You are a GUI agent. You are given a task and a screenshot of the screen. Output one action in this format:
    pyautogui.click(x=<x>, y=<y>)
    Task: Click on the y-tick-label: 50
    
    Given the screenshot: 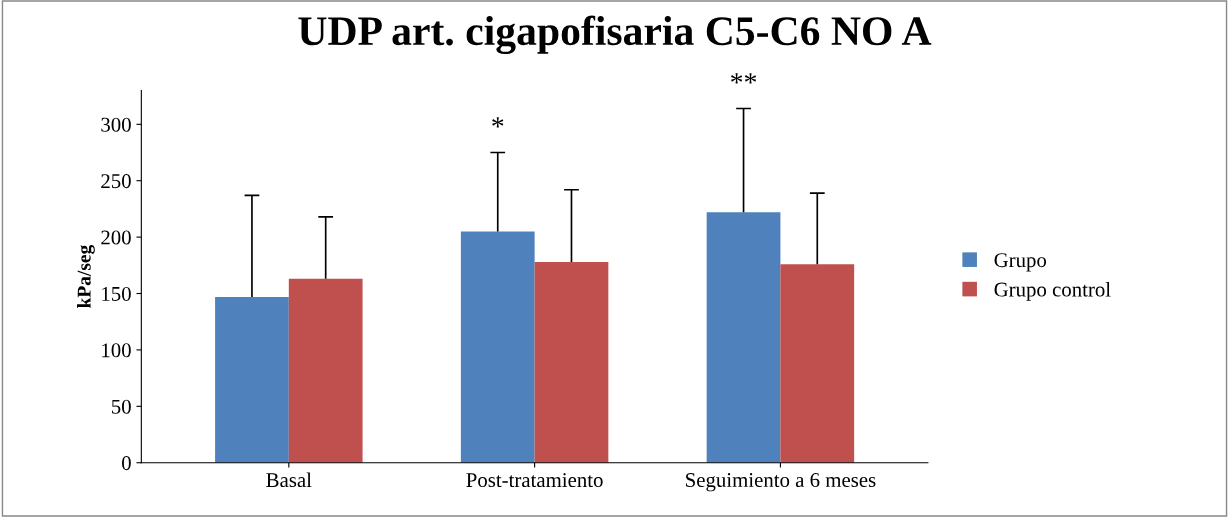 What is the action you would take?
    pyautogui.click(x=121, y=406)
    